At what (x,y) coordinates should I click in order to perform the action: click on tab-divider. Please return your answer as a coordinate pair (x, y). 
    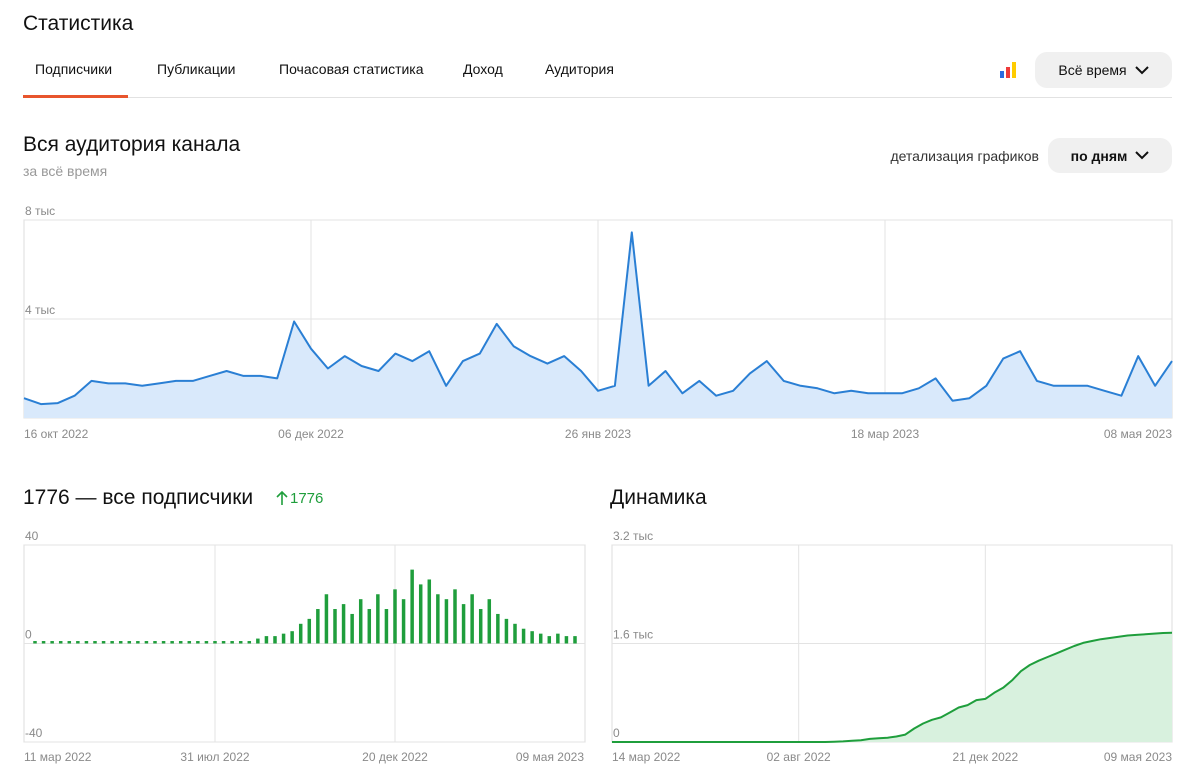
    Looking at the image, I should click on (597, 97).